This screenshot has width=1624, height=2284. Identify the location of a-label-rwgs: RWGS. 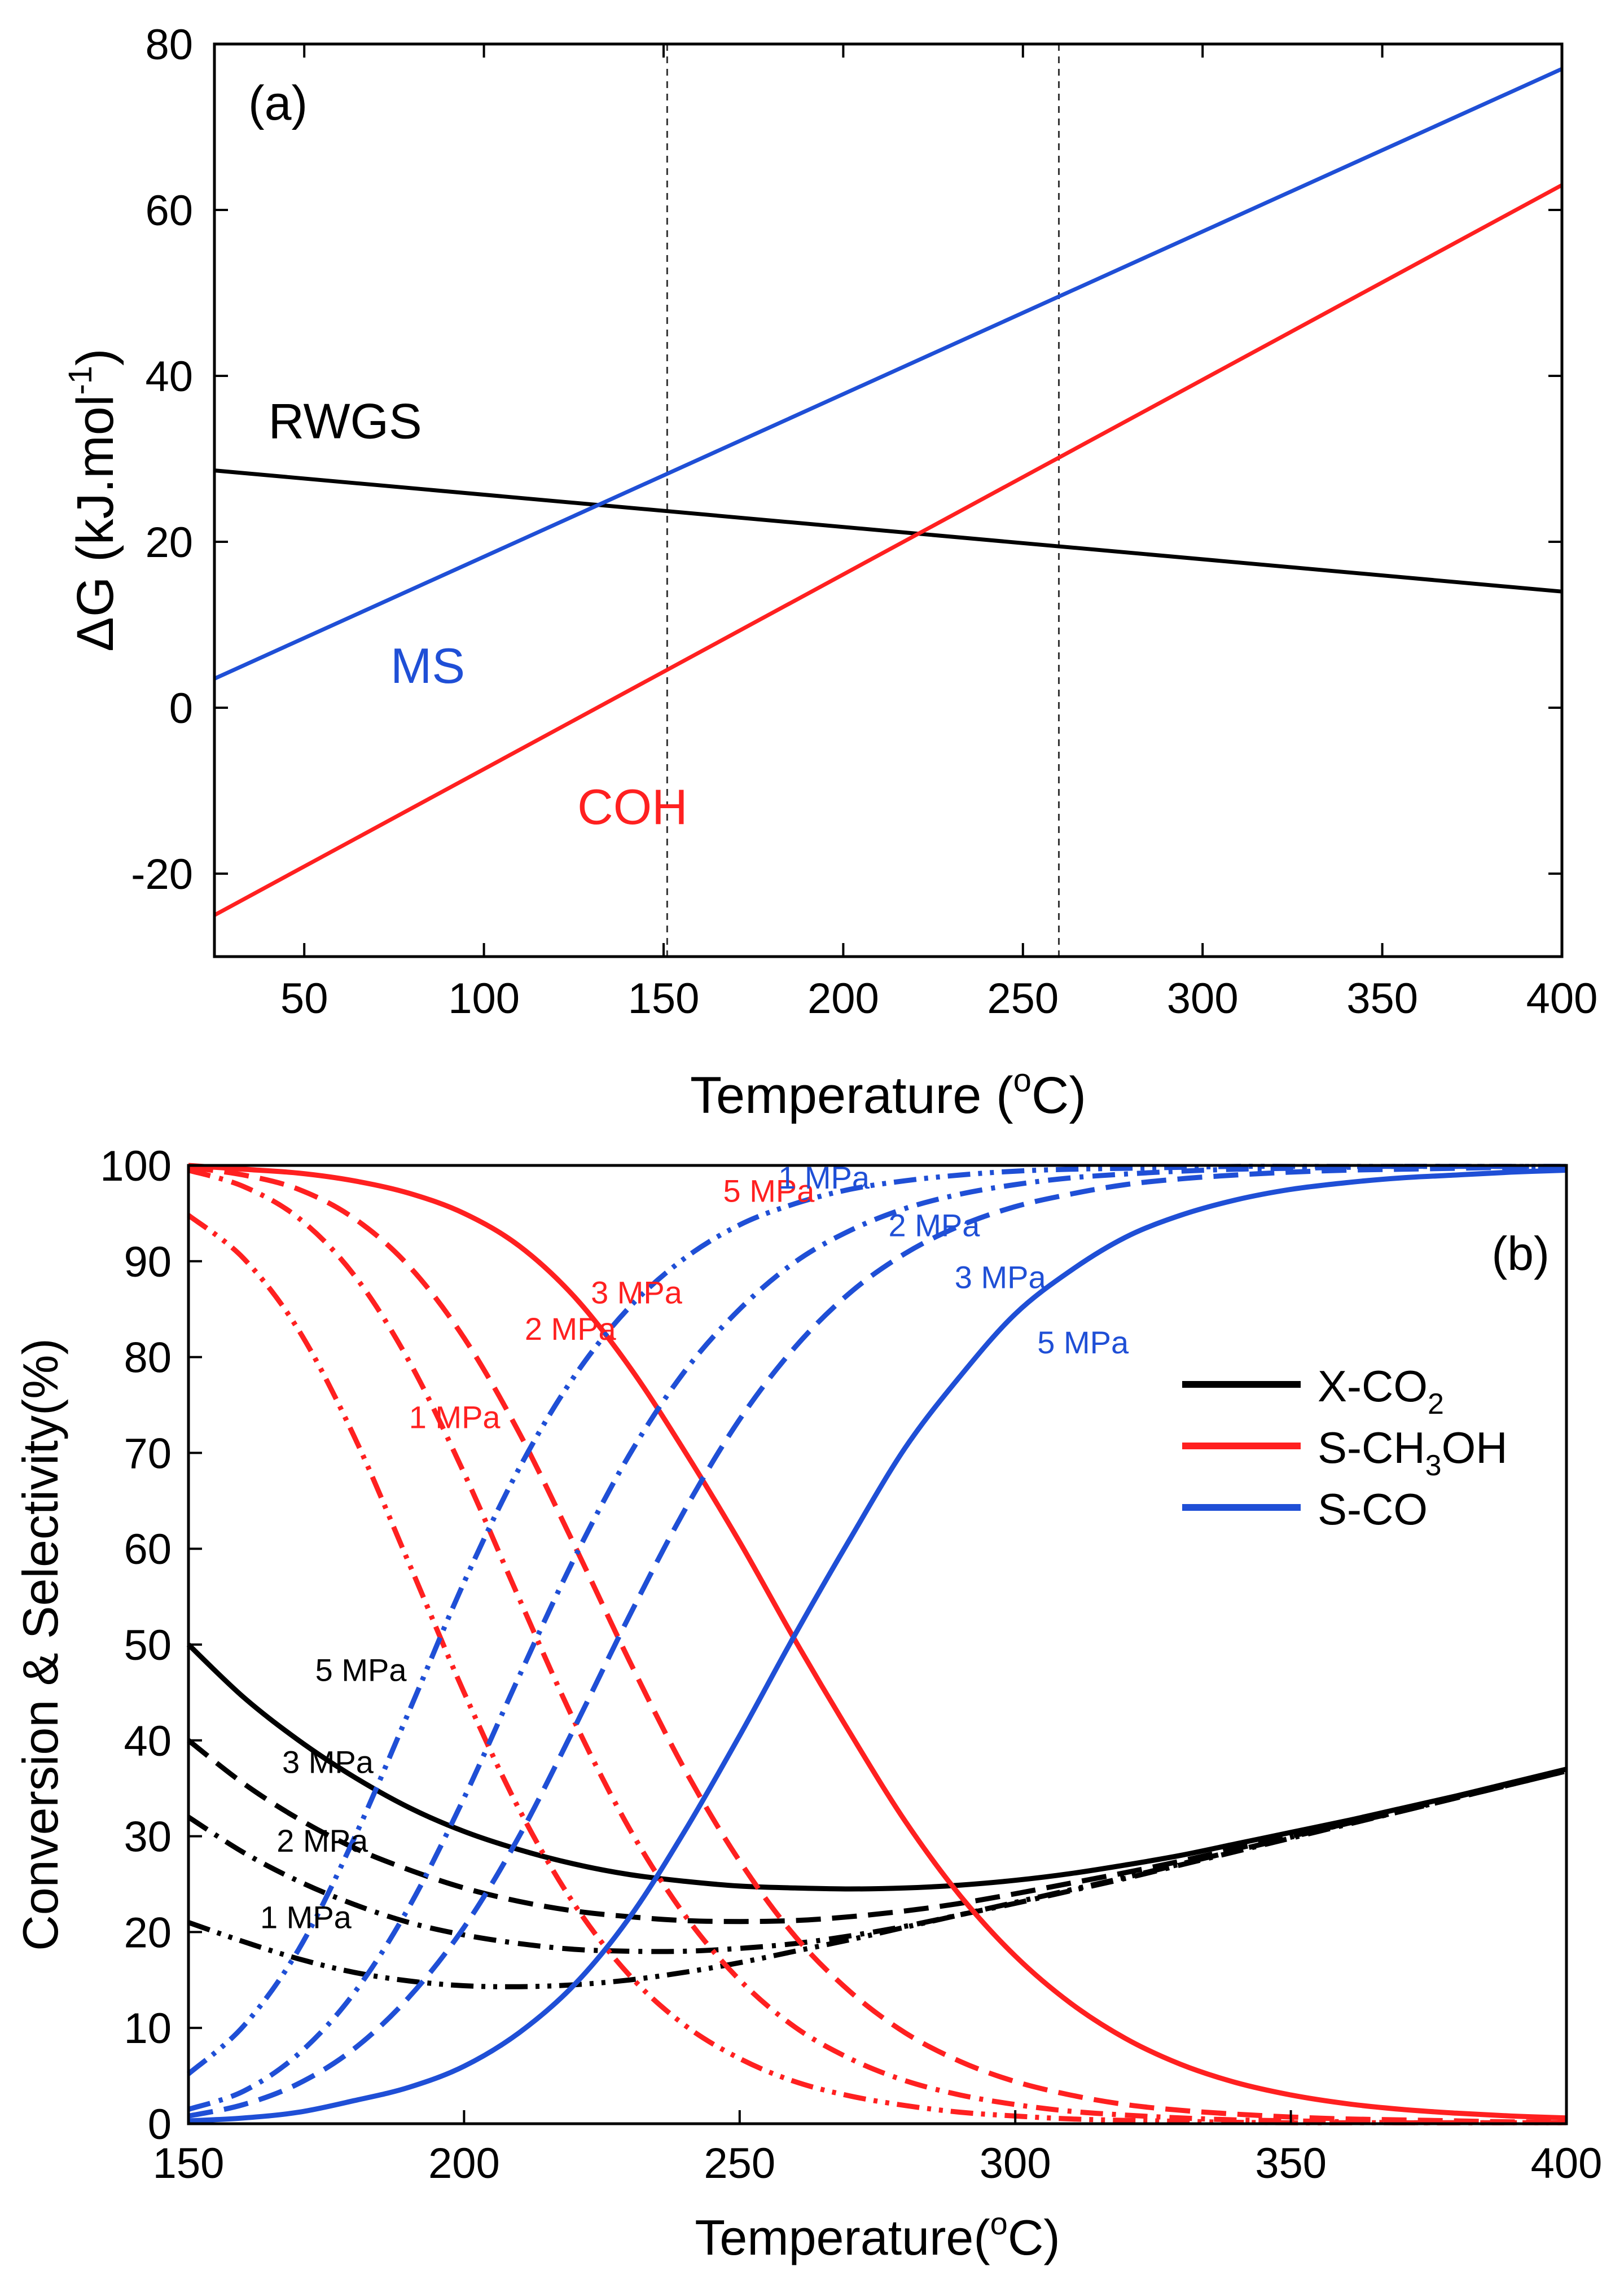
(346, 421).